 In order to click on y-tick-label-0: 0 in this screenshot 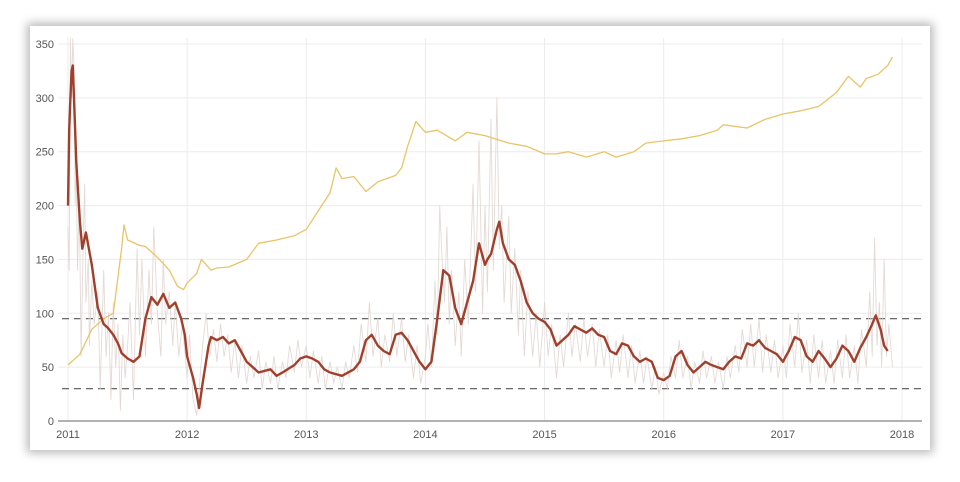, I will do `click(51, 422)`.